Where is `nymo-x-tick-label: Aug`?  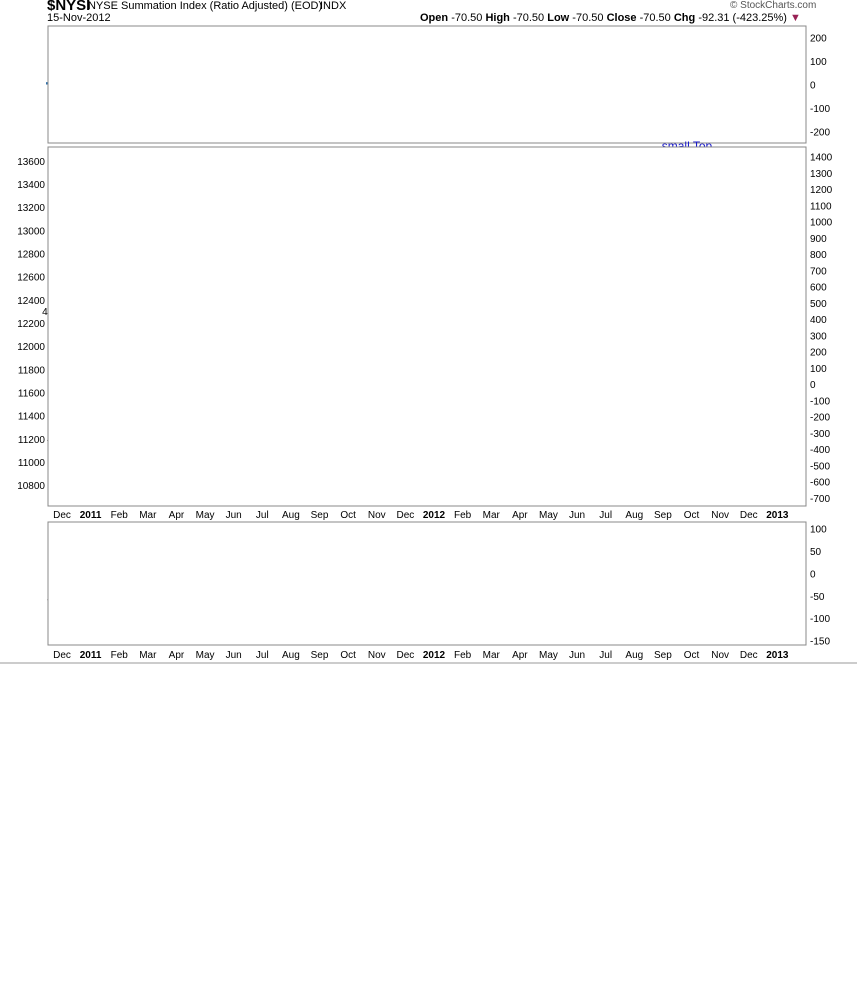
nymo-x-tick-label: Aug is located at coordinates (291, 655).